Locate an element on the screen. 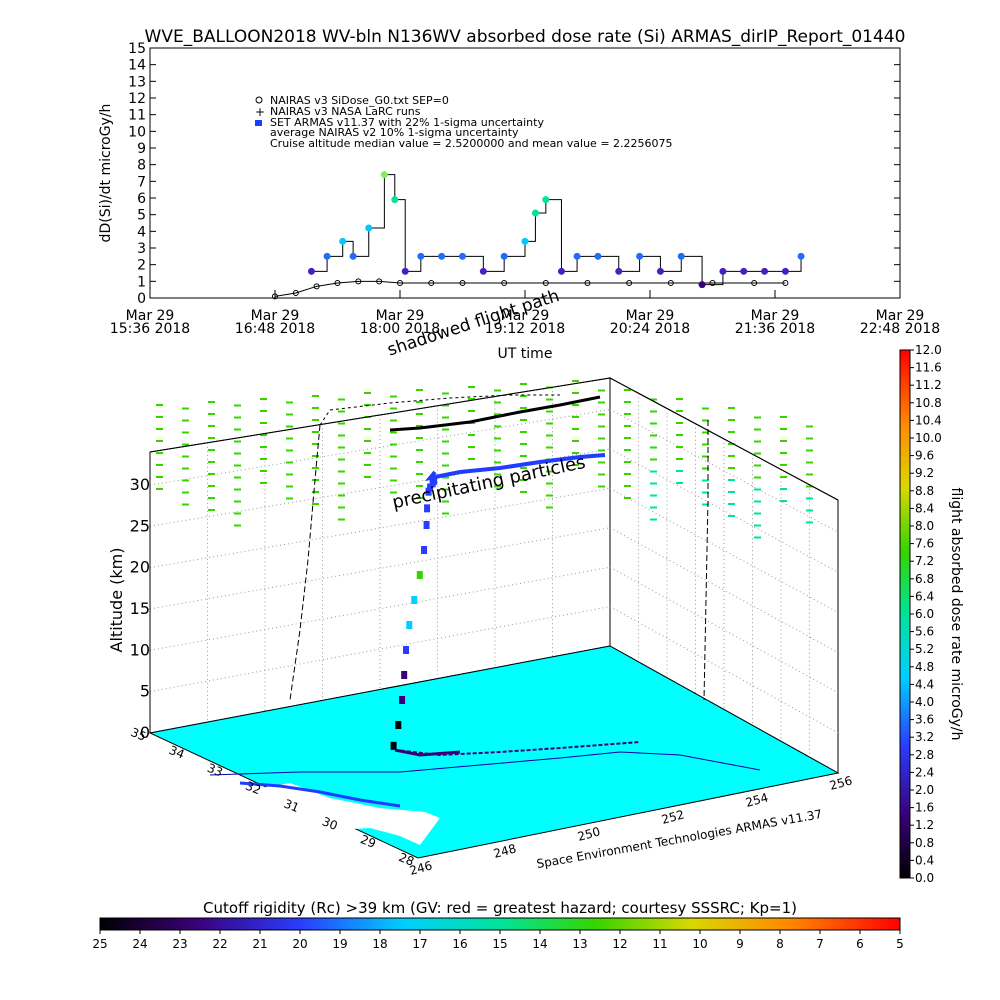  altitude-tick-label: 0 is located at coordinates (145, 732).